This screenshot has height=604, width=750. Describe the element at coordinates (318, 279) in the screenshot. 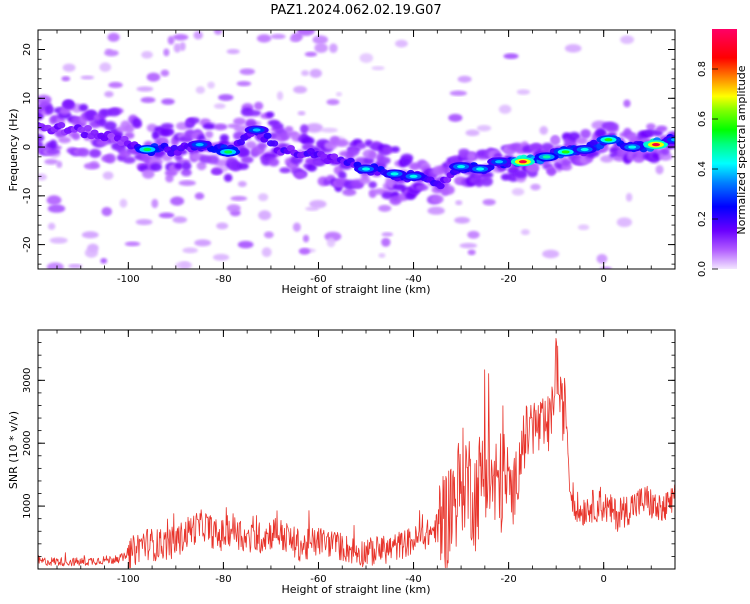

I see `x-tick-label: -60` at that location.